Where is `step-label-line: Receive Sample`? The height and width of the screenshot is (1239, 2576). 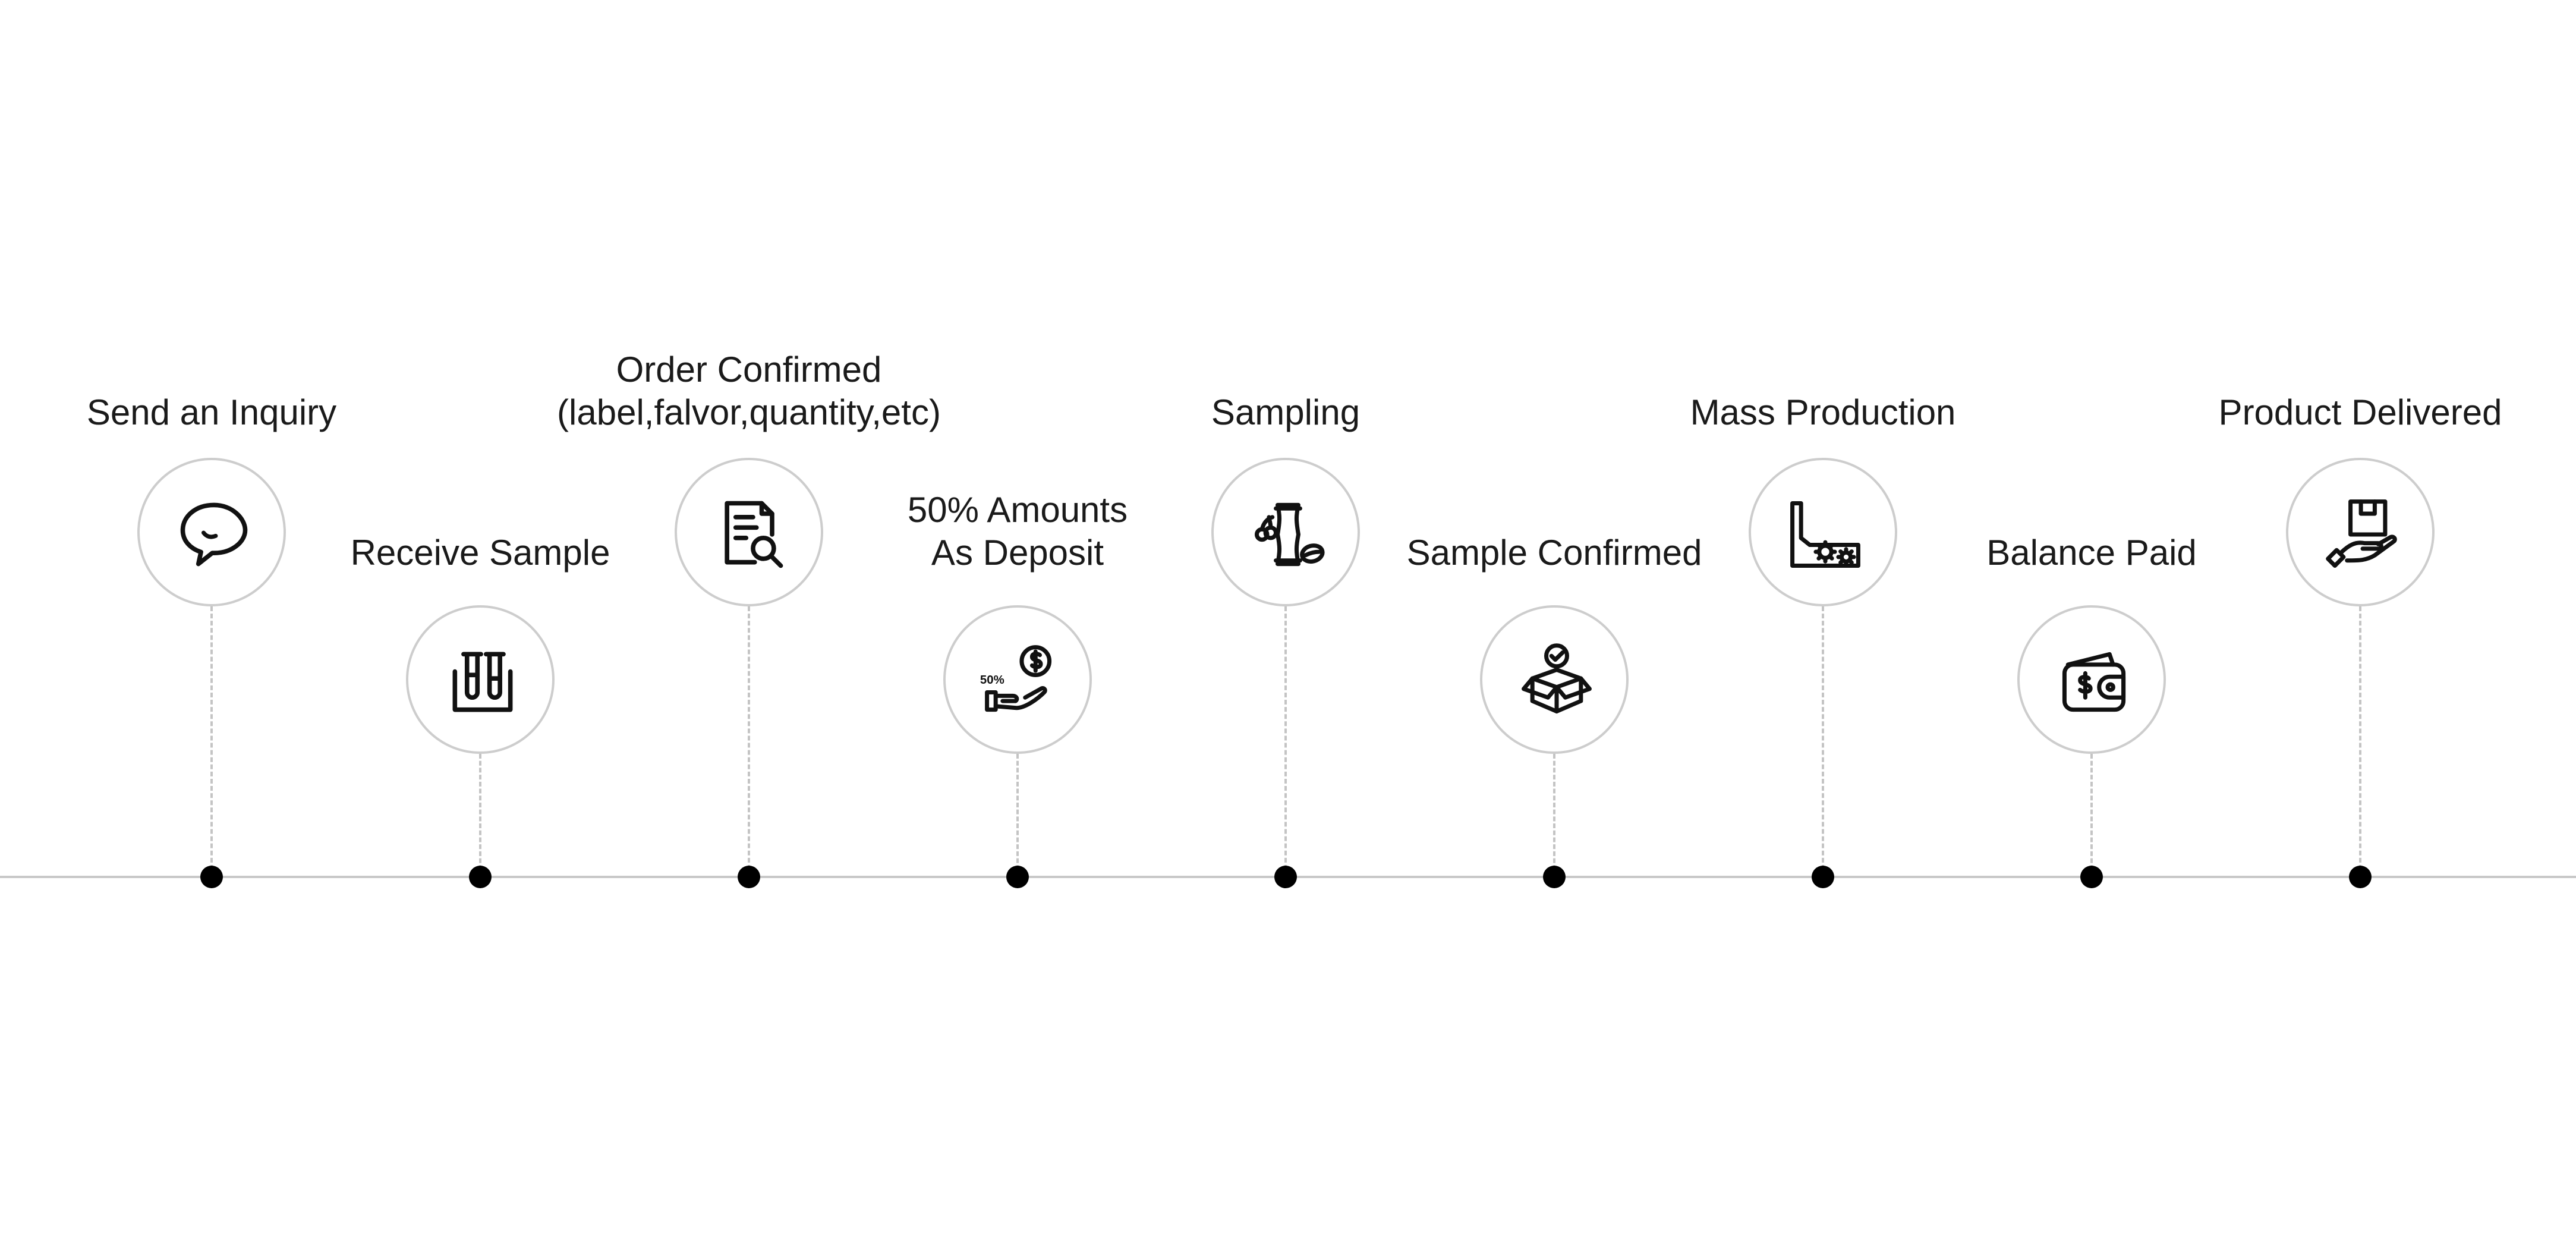
step-label-line: Receive Sample is located at coordinates (480, 553).